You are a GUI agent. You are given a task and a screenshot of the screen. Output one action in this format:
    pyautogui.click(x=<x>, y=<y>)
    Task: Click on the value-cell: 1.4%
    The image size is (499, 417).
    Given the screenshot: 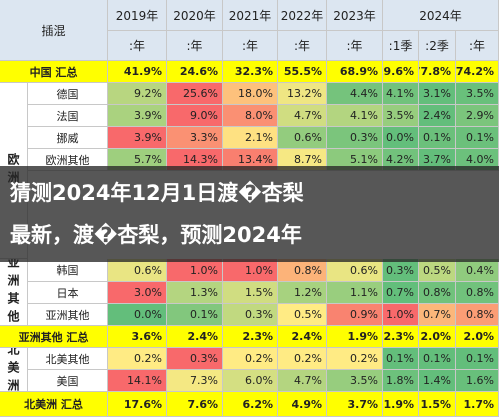 What is the action you would take?
    pyautogui.click(x=437, y=381)
    